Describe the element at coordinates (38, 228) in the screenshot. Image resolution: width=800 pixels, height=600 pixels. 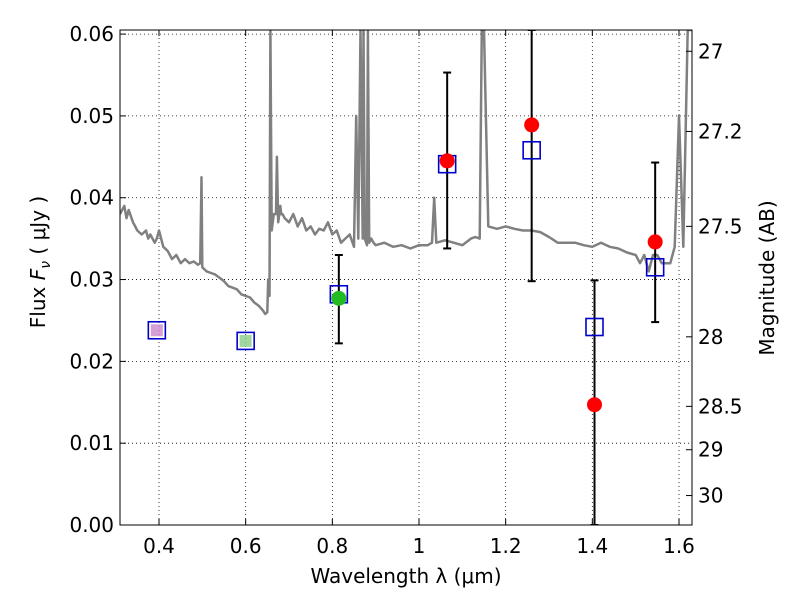
I see `y-axis-title-unit: ( μJy )` at that location.